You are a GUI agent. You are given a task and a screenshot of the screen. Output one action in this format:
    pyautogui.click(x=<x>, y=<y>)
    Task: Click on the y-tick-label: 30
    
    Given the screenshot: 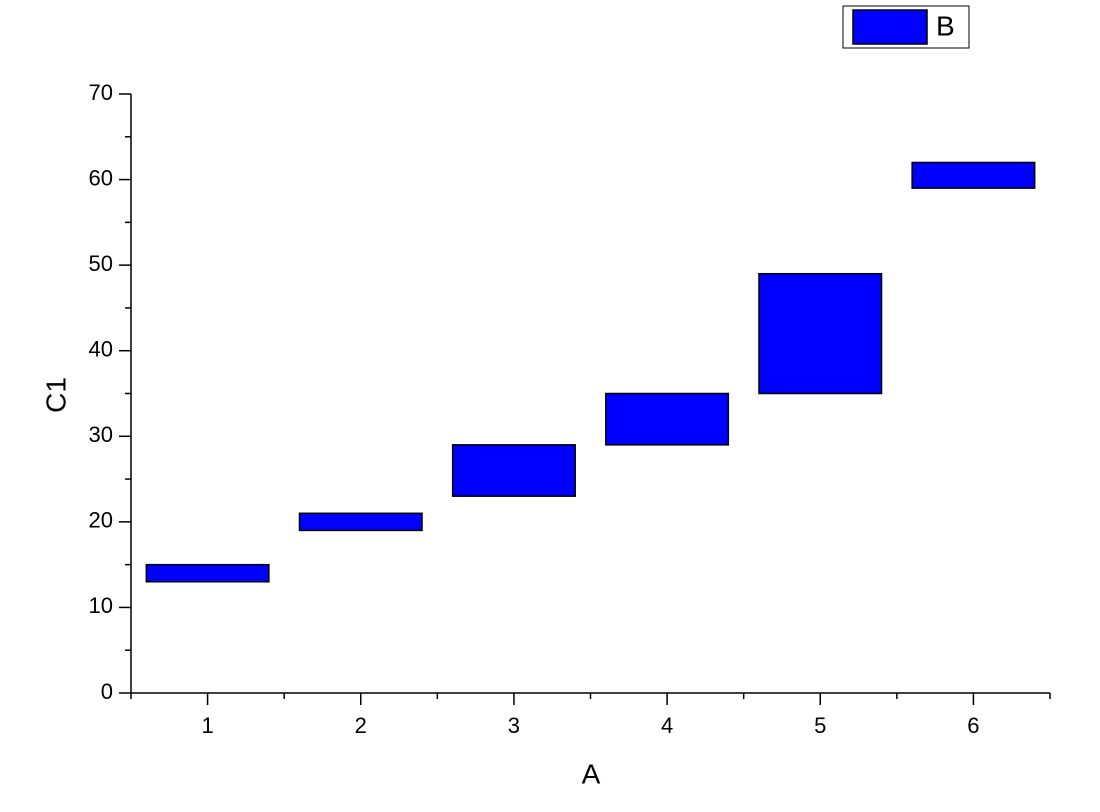 What is the action you would take?
    pyautogui.click(x=101, y=434)
    